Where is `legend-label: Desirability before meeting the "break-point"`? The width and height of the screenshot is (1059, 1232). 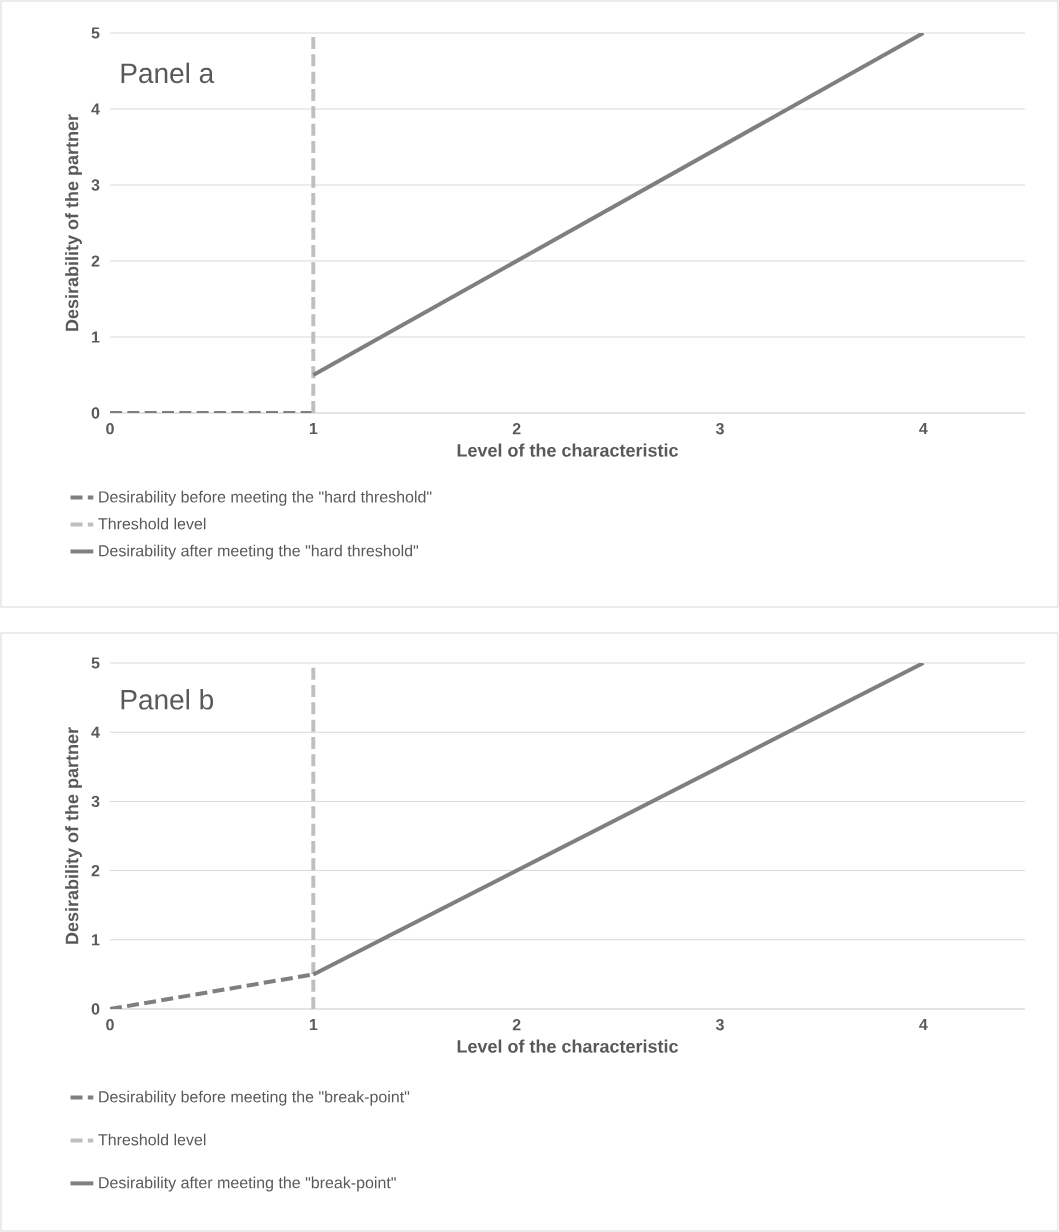
legend-label: Desirability before meeting the "break-point" is located at coordinates (254, 1098).